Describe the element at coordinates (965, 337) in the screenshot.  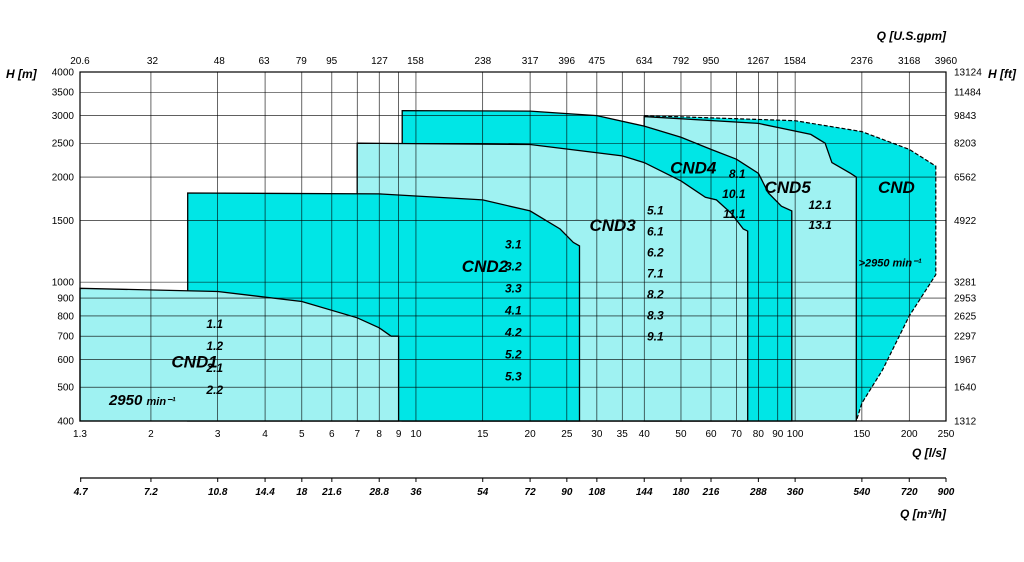
I see `y-right-tick-label: 2297` at that location.